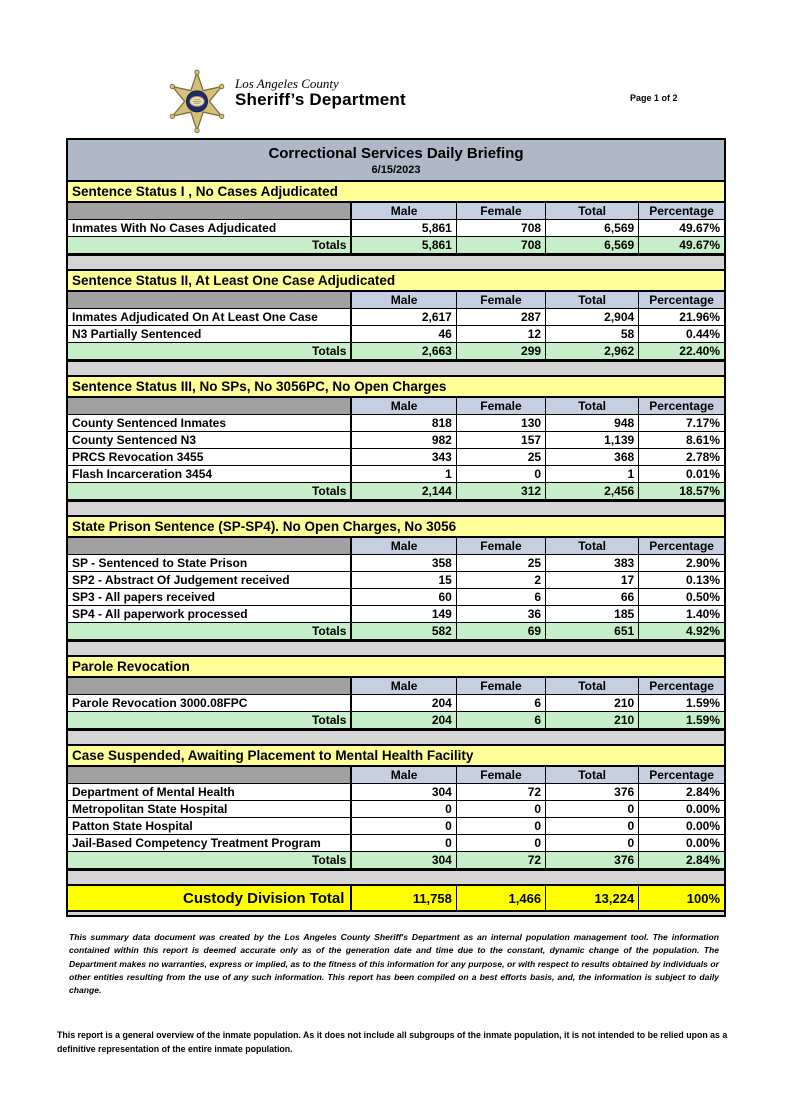 The width and height of the screenshot is (791, 1096). I want to click on totals-percentage: 2.84%, so click(681, 860).